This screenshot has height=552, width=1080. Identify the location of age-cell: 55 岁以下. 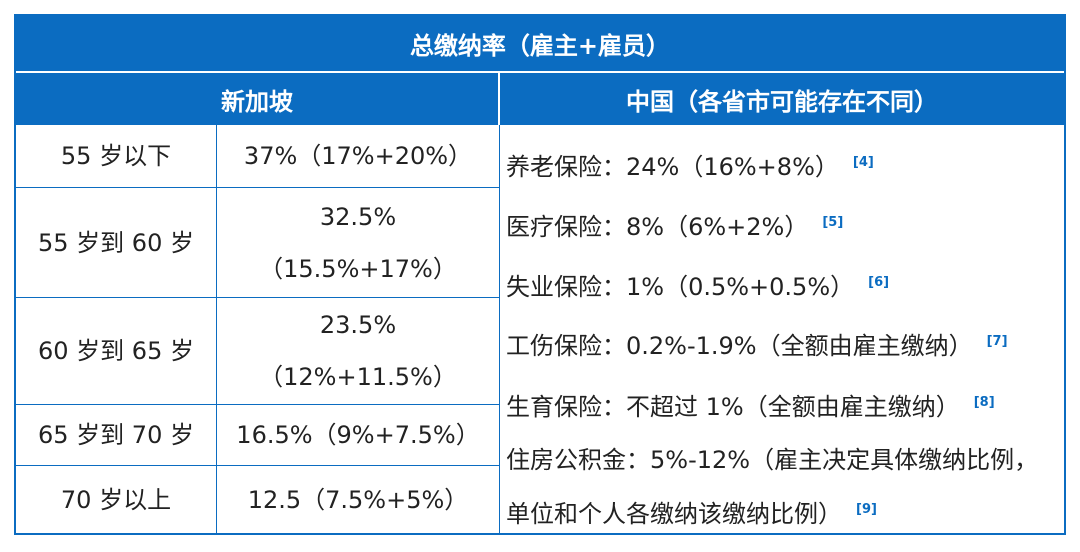
(116, 156).